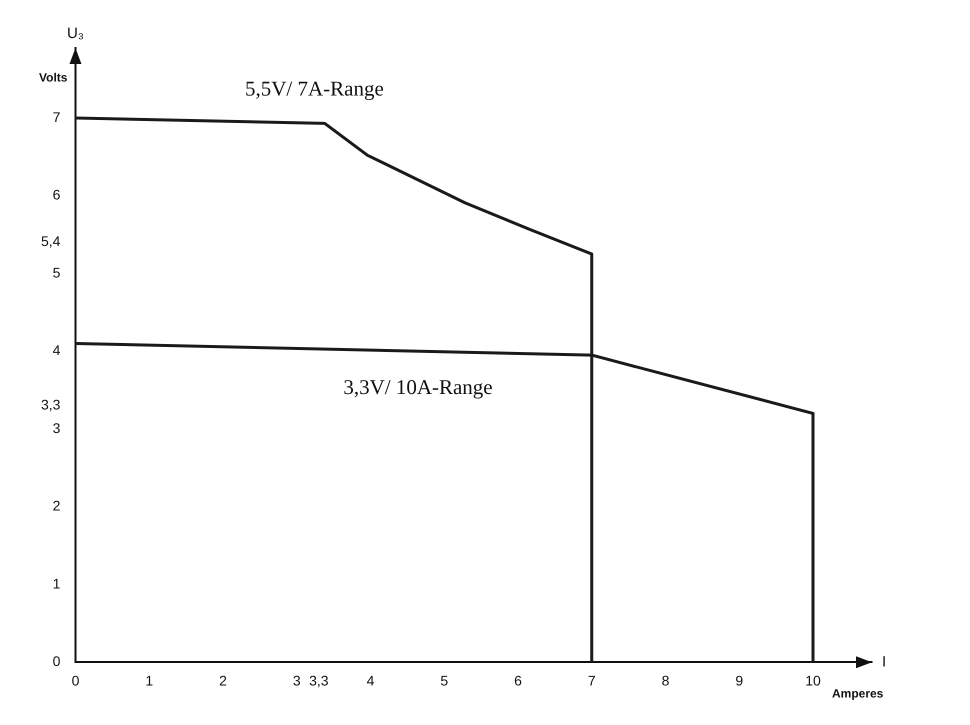  Describe the element at coordinates (296, 680) in the screenshot. I see `x-tick-label: 3` at that location.